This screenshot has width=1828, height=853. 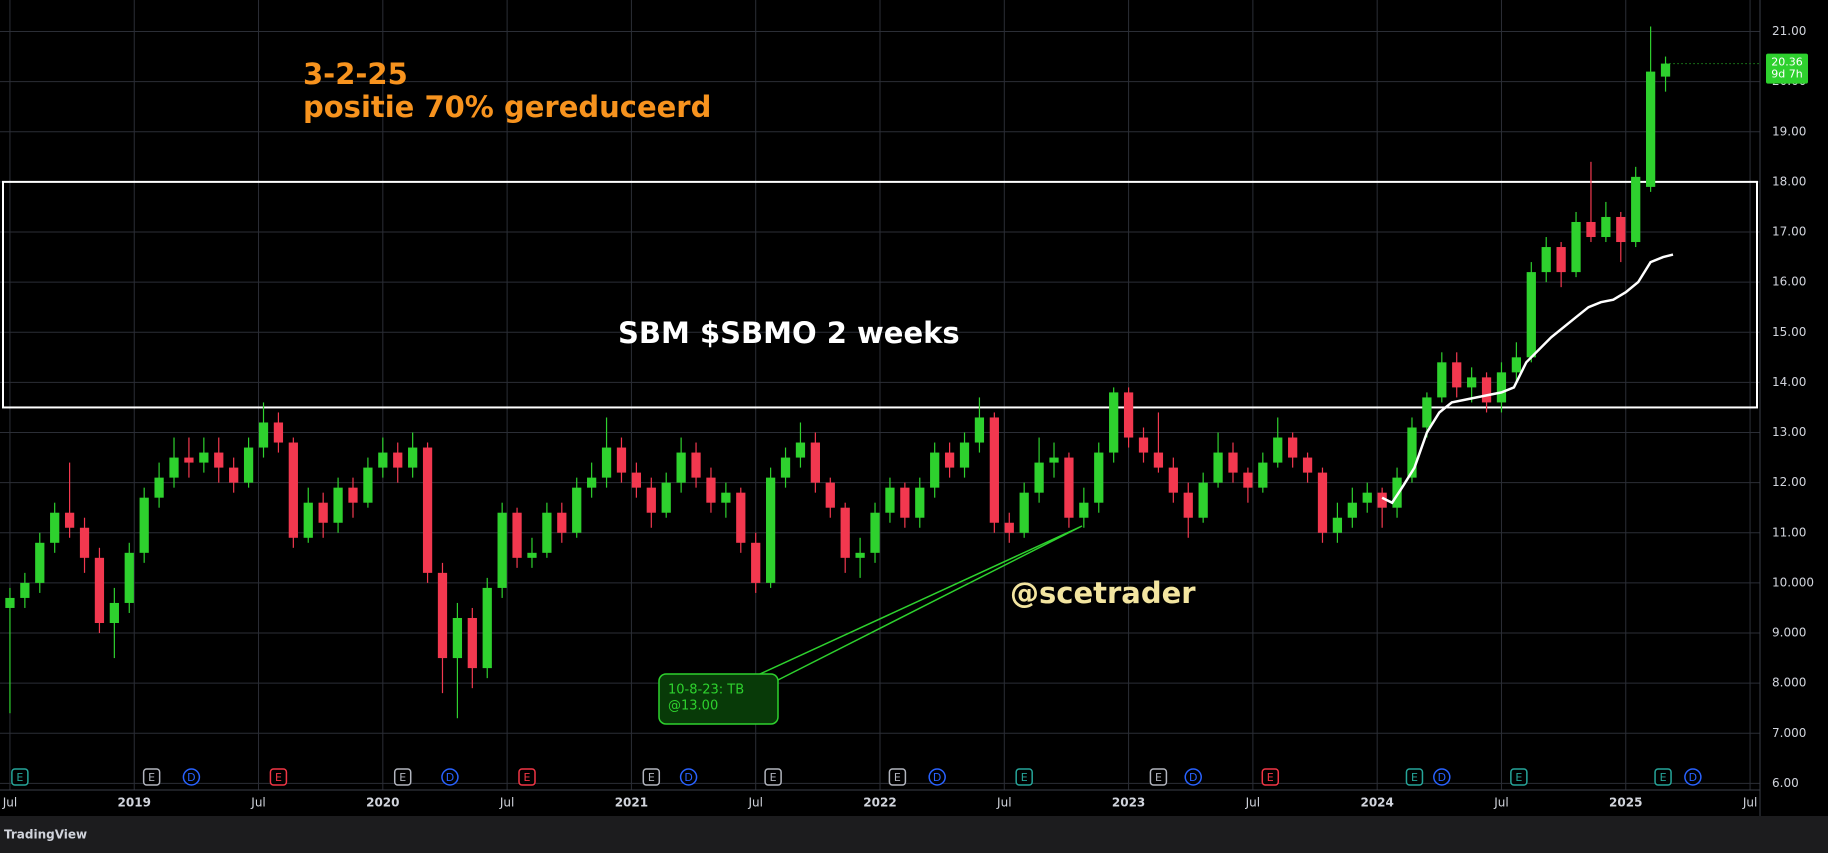 I want to click on y-tick-label: 19.00, so click(x=1789, y=131).